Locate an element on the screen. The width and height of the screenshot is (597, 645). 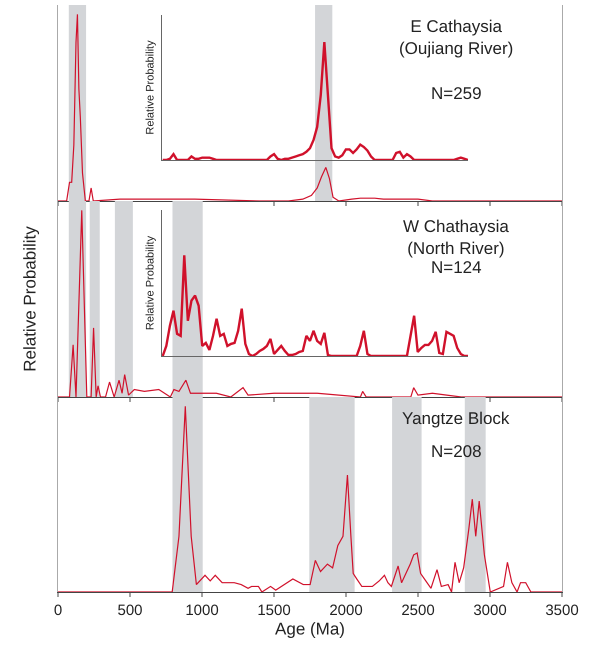
text: N=208 is located at coordinates (456, 451).